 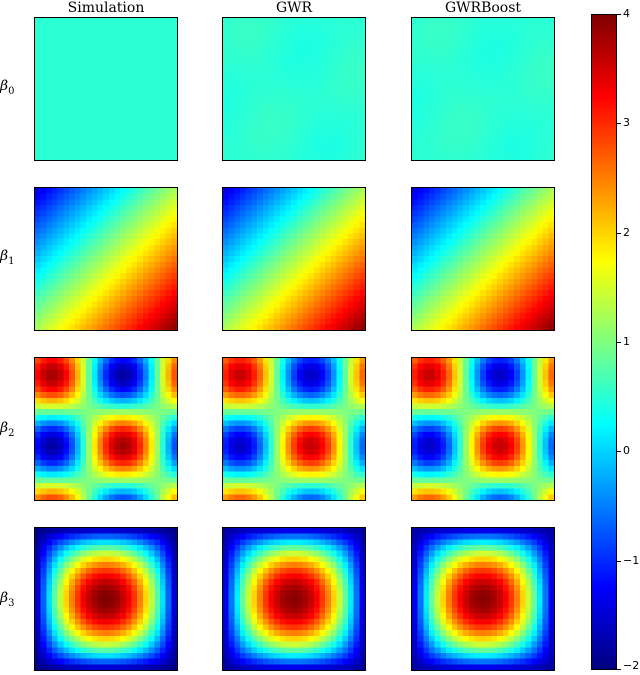 I want to click on row-label-beta1: β1, so click(x=7, y=257).